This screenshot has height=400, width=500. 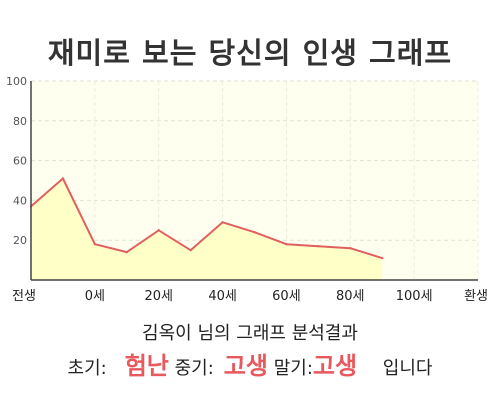 What do you see at coordinates (95, 296) in the screenshot?
I see `x-tick-label: 0세` at bounding box center [95, 296].